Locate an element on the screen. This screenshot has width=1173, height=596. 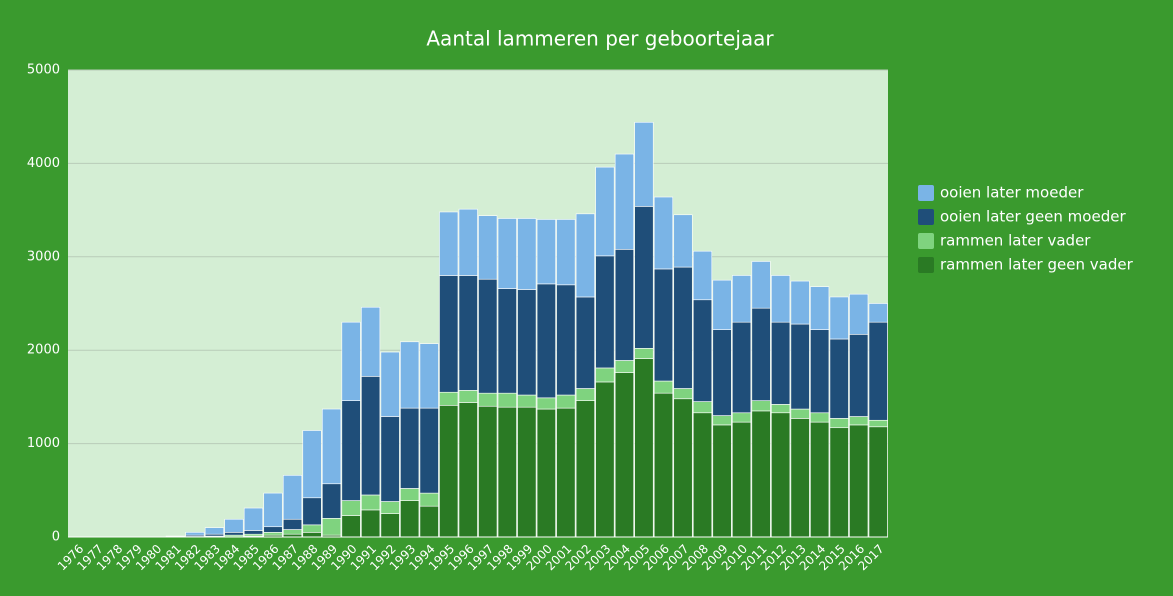
legend-label: ooien later geen moeder is located at coordinates (1033, 217).